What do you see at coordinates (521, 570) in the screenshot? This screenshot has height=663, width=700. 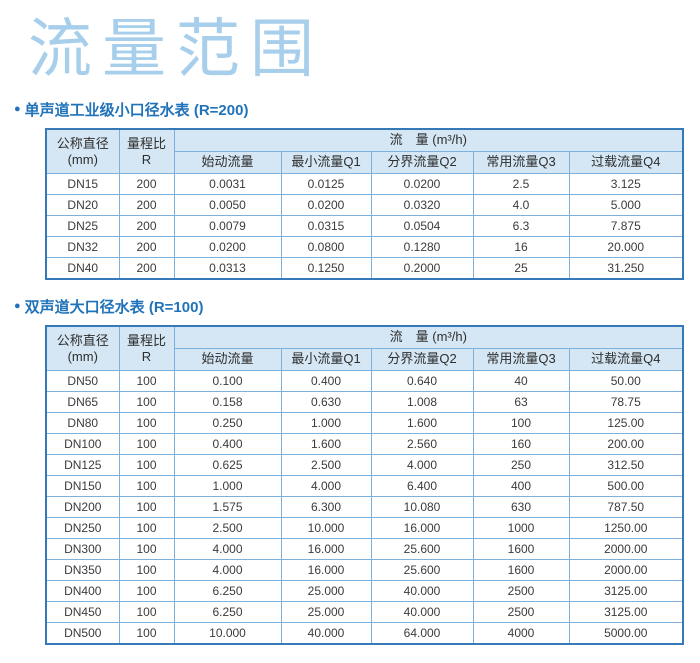 I see `value-cell: 1600` at bounding box center [521, 570].